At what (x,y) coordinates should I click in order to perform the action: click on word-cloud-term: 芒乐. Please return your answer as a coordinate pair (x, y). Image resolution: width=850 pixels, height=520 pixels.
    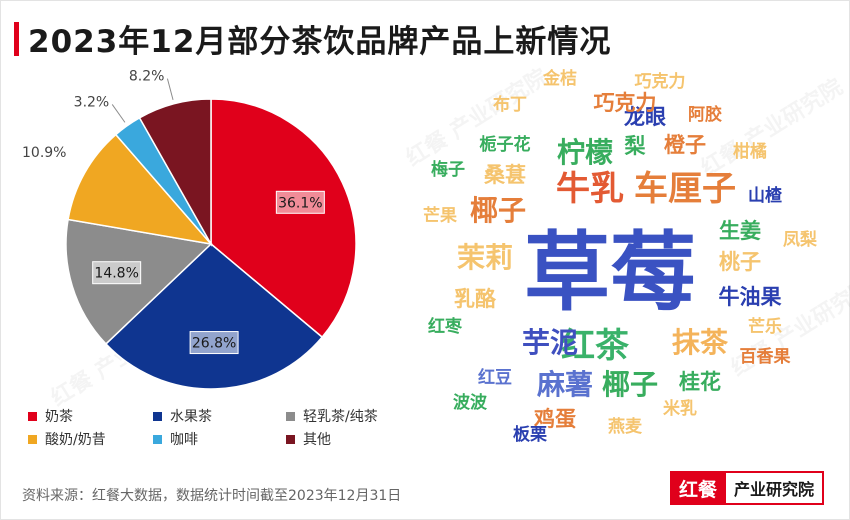
    Looking at the image, I should click on (765, 326).